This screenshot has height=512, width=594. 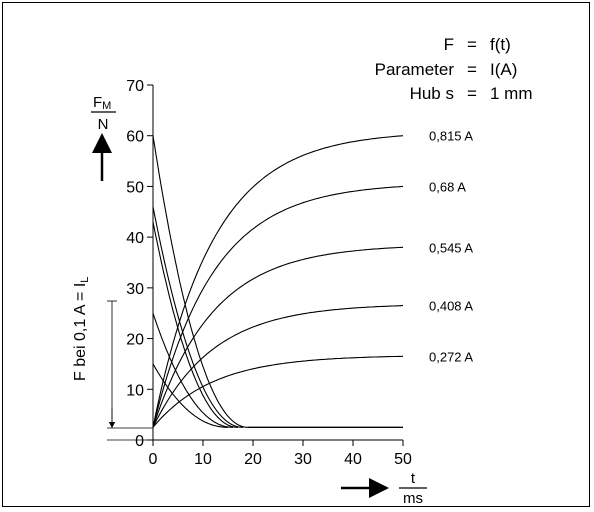 I want to click on header-line1-lhs: F, so click(x=449, y=44).